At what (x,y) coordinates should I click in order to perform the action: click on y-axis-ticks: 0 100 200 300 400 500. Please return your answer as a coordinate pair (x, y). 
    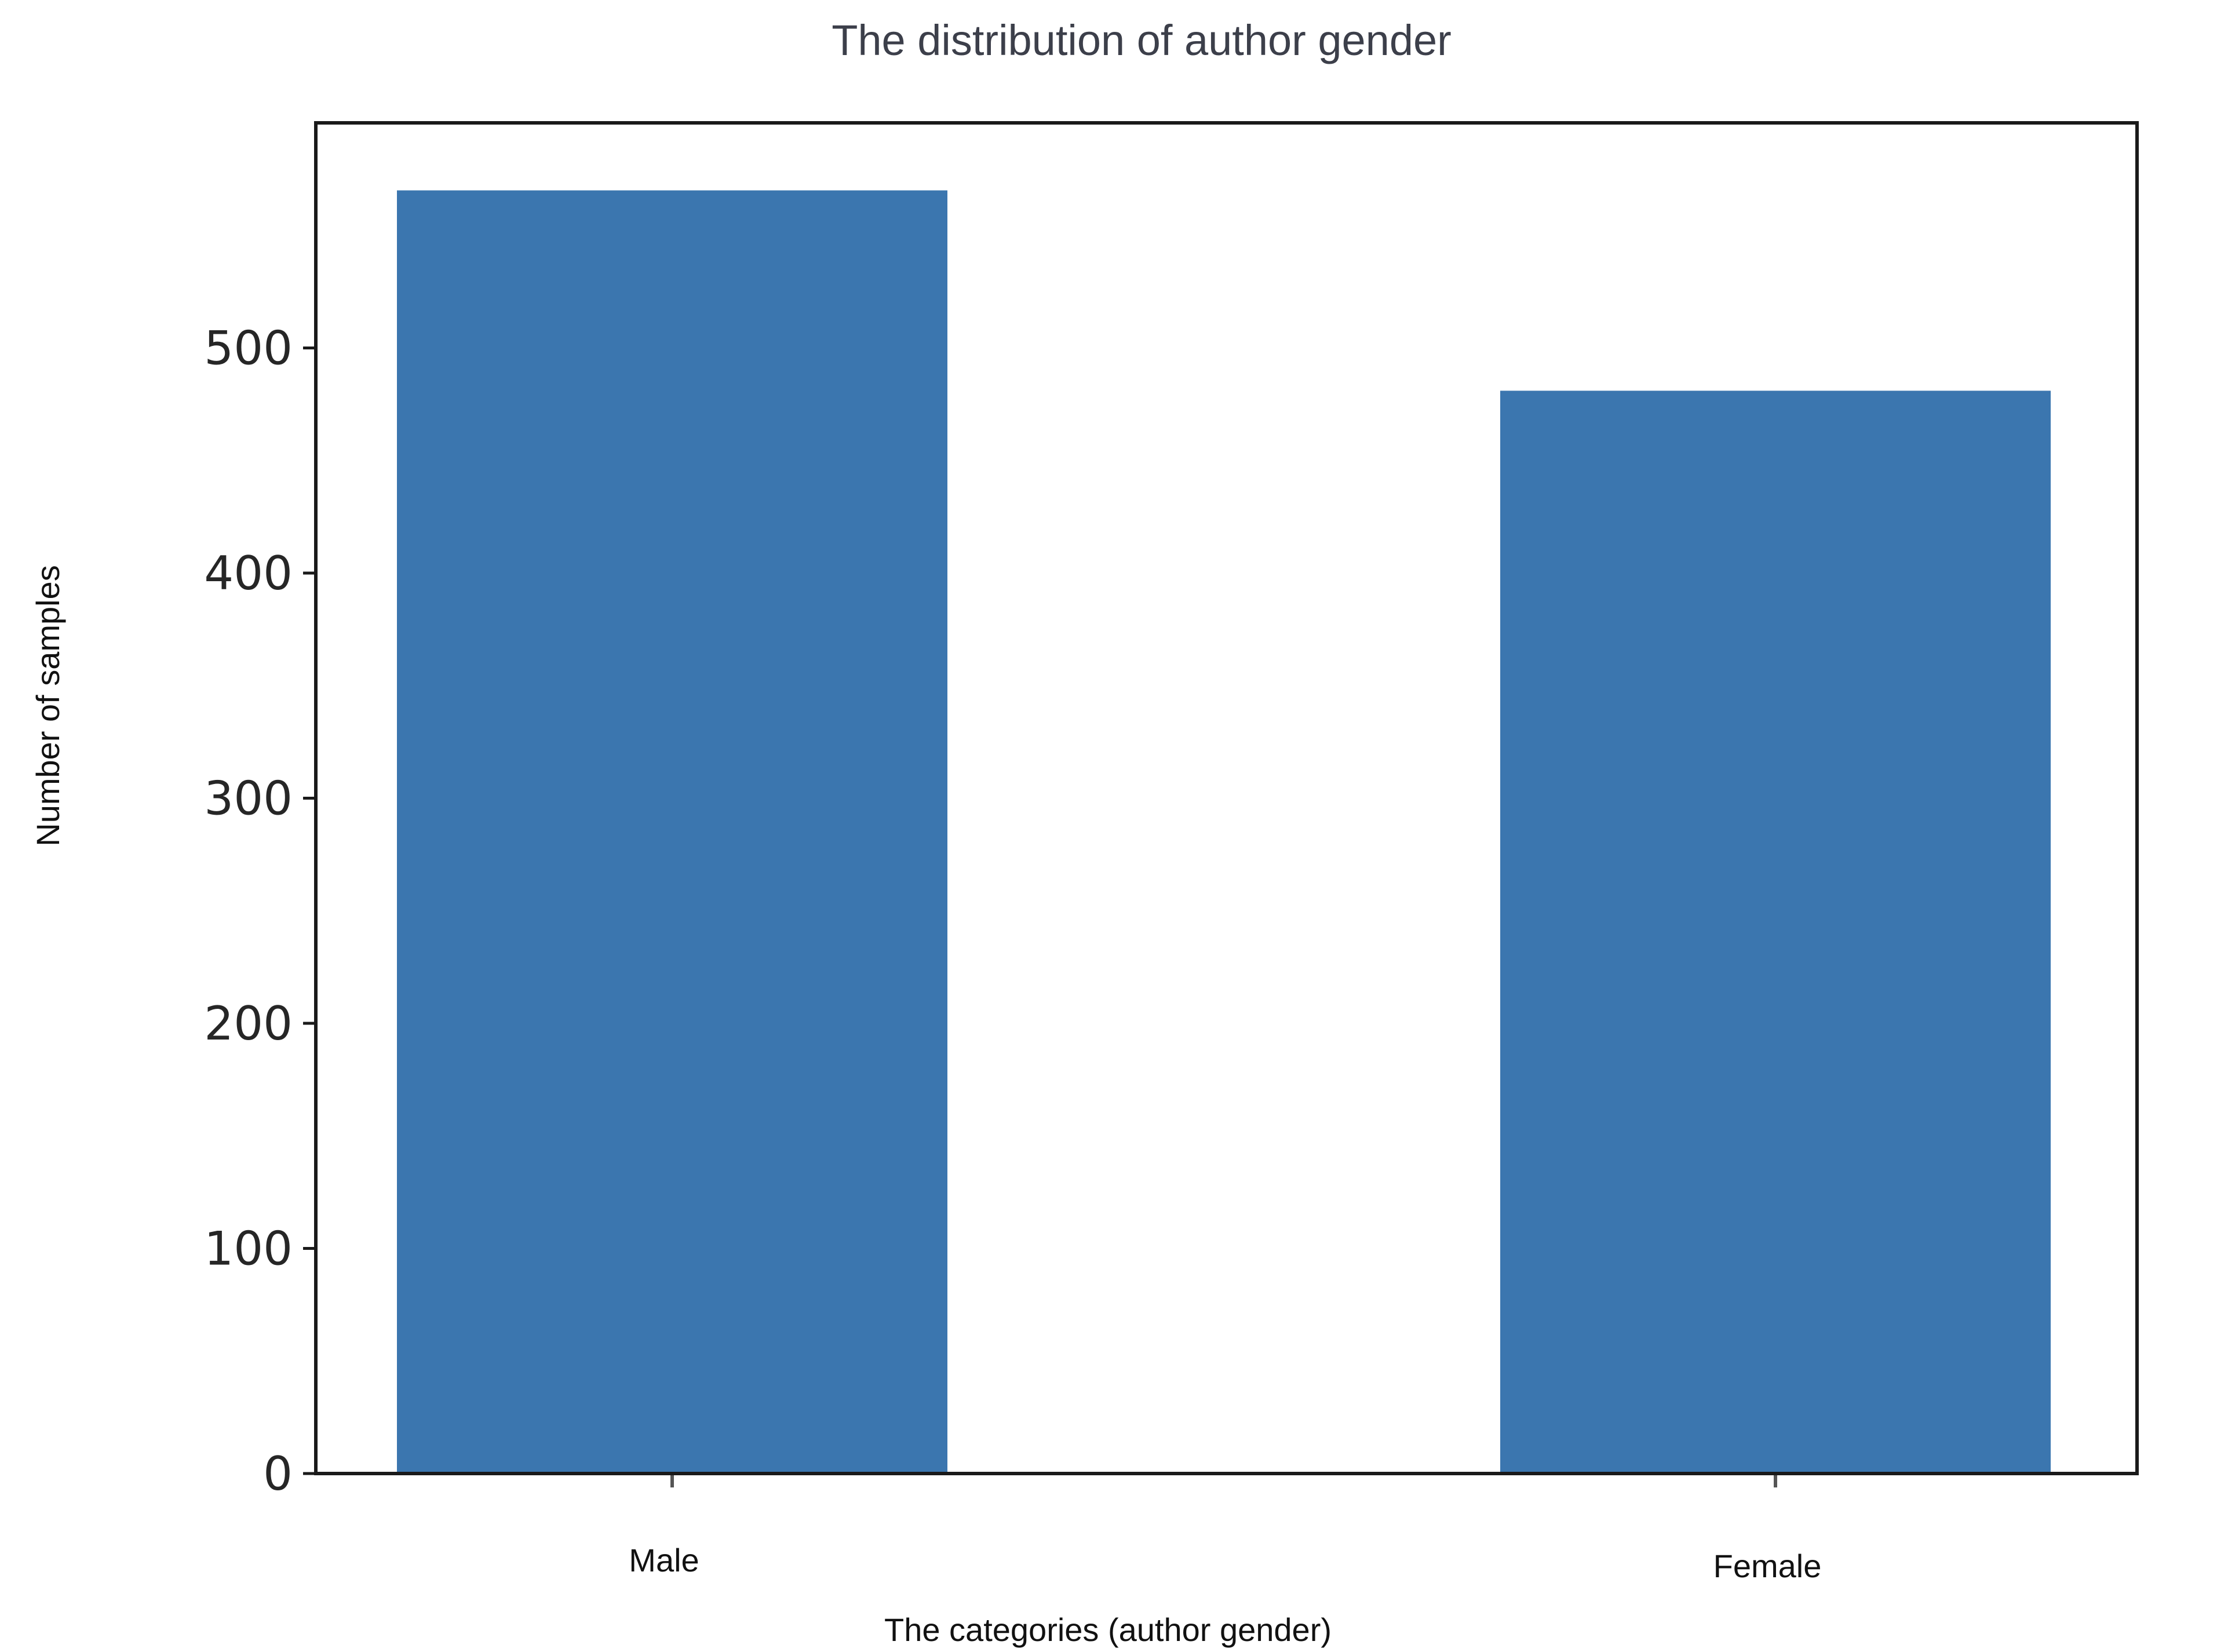
    Looking at the image, I should click on (260, 912).